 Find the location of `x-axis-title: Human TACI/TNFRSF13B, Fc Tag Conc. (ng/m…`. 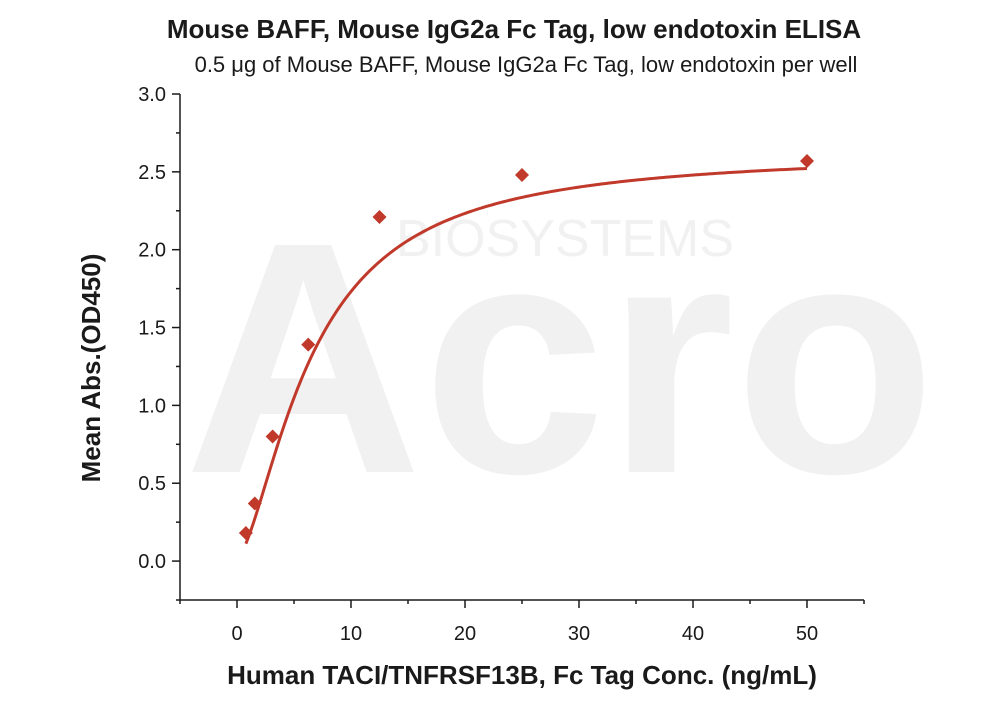

x-axis-title: Human TACI/TNFRSF13B, Fc Tag Conc. (ng/m… is located at coordinates (522, 675).